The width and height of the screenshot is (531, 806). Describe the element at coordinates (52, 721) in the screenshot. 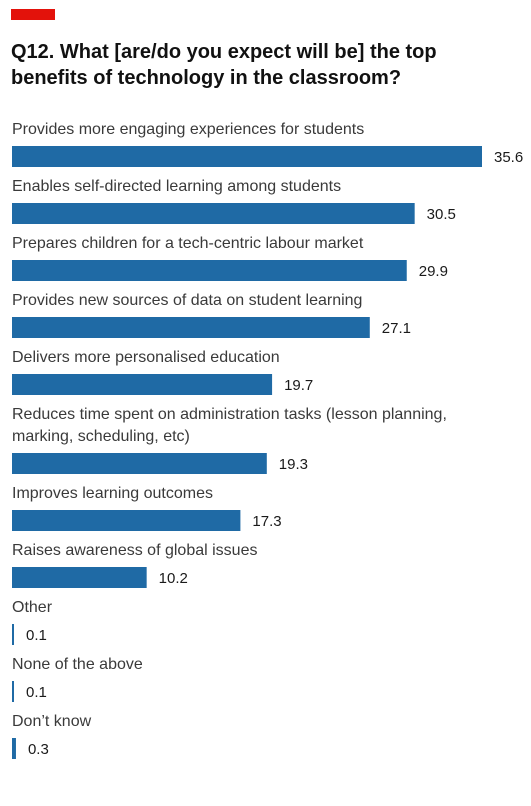

I see `category-label: Don’t know` at that location.